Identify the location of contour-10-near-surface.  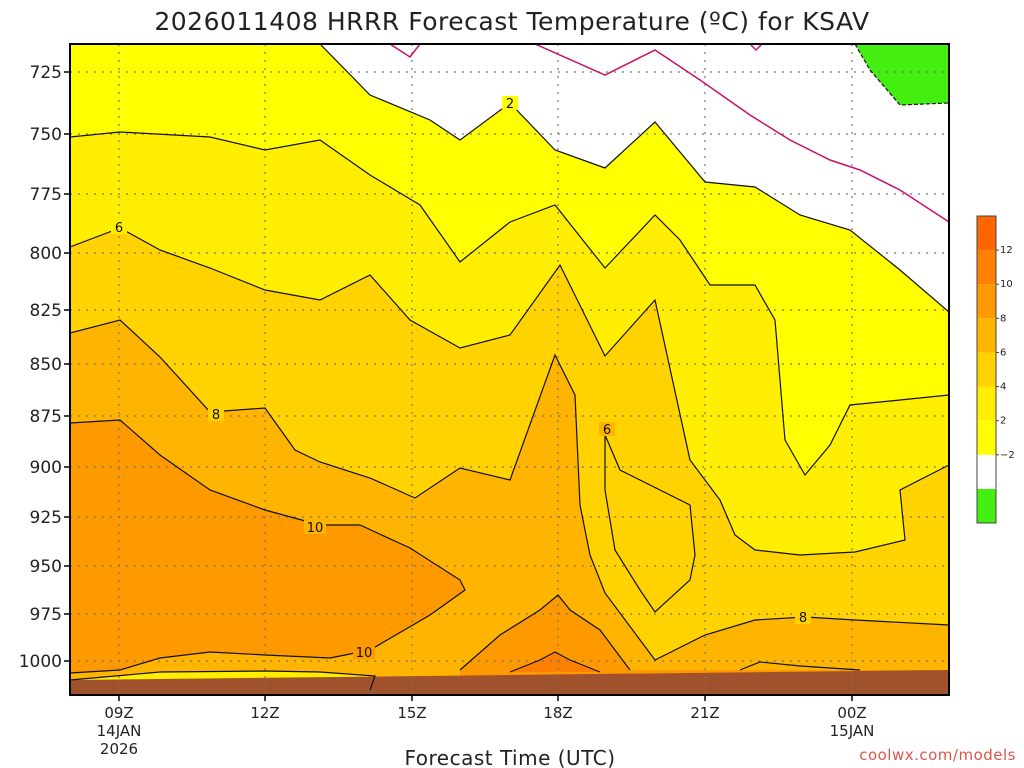
(545, 632).